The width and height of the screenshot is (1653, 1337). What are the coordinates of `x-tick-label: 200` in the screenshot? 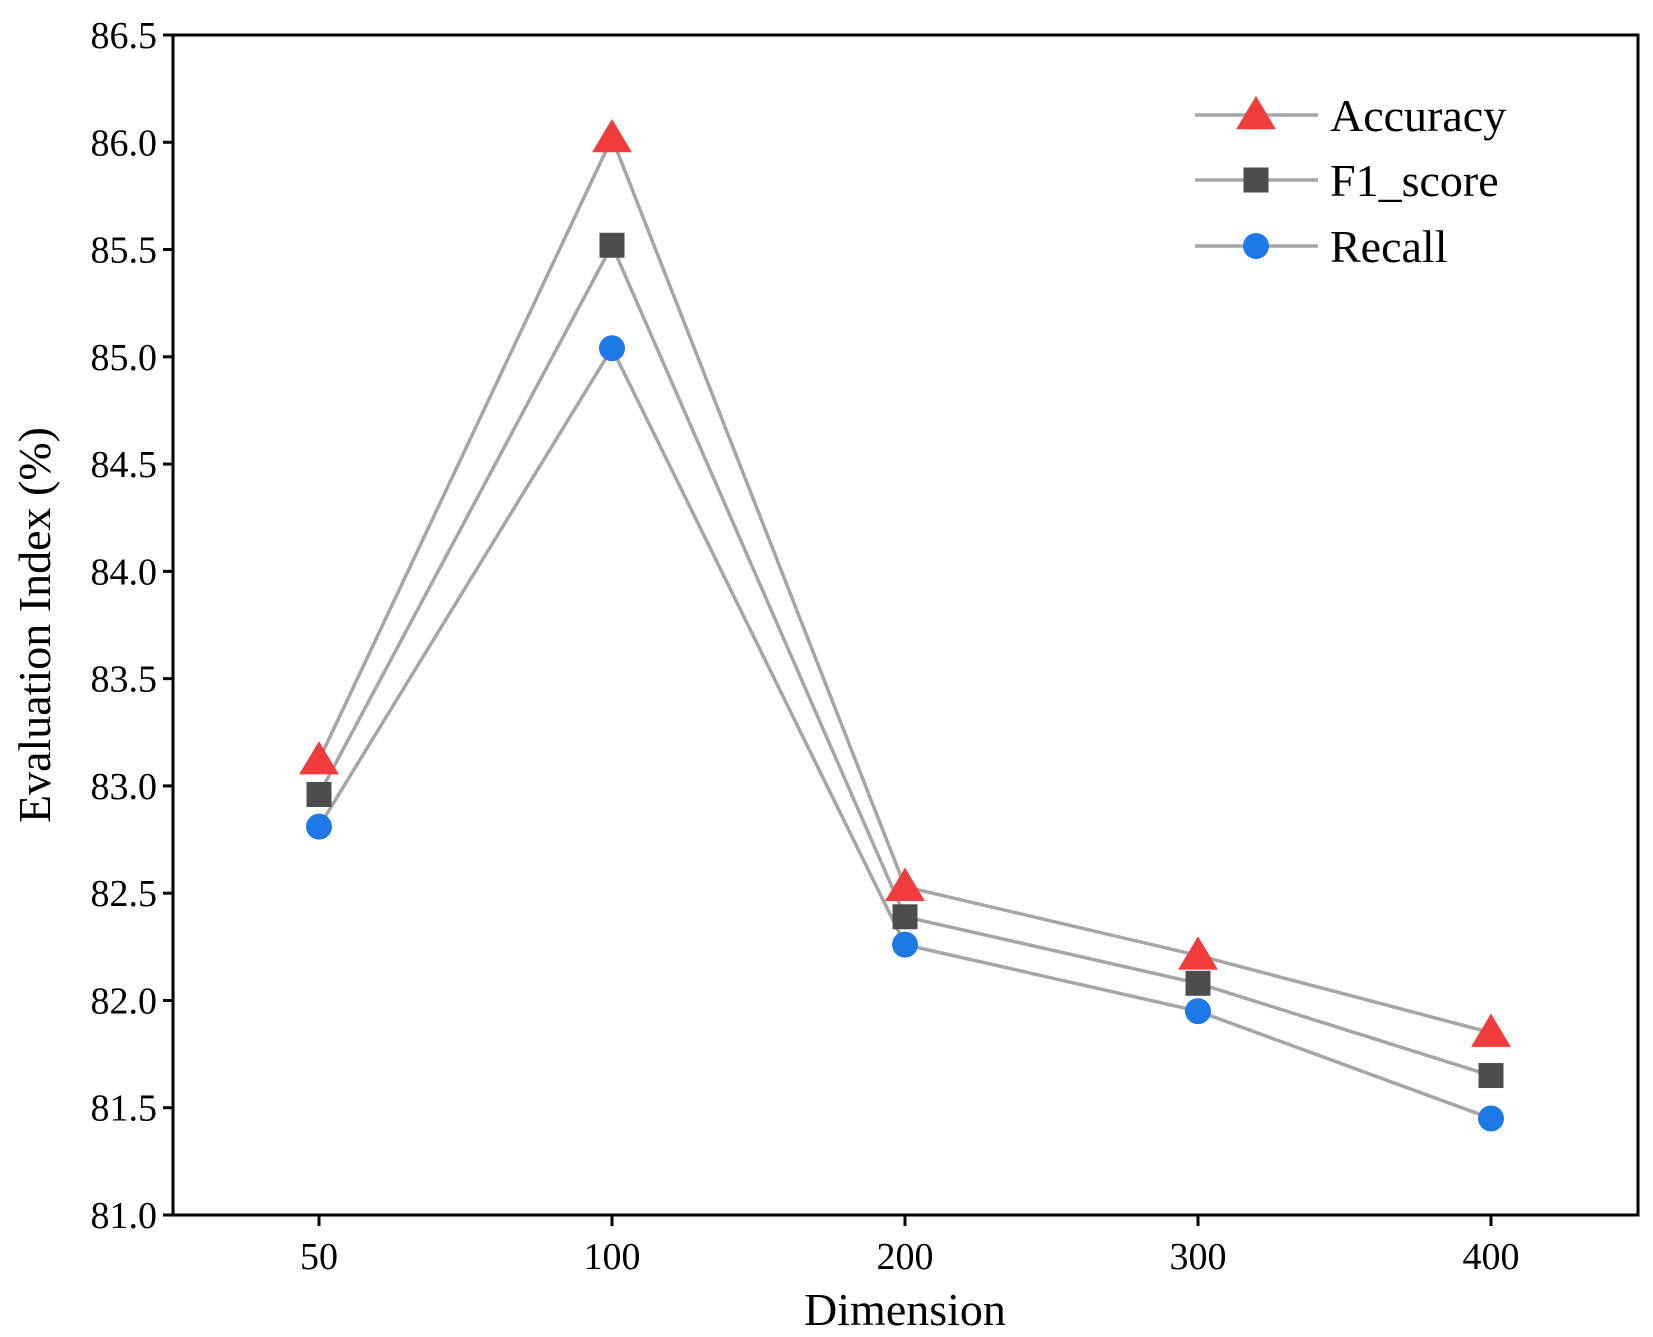 It's located at (905, 1257).